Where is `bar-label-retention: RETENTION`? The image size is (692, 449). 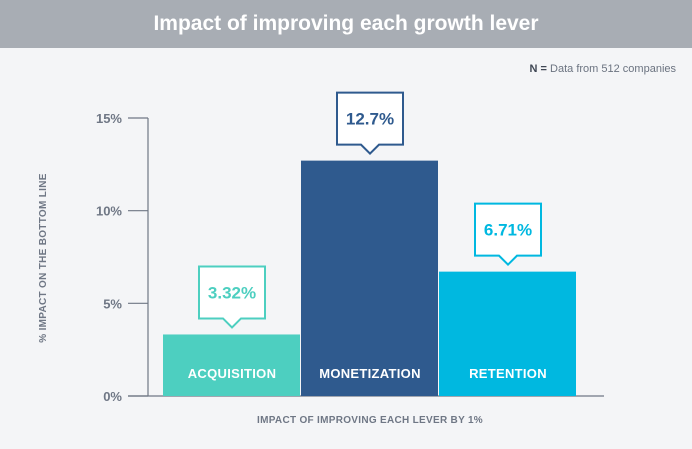
bar-label-retention: RETENTION is located at coordinates (508, 373).